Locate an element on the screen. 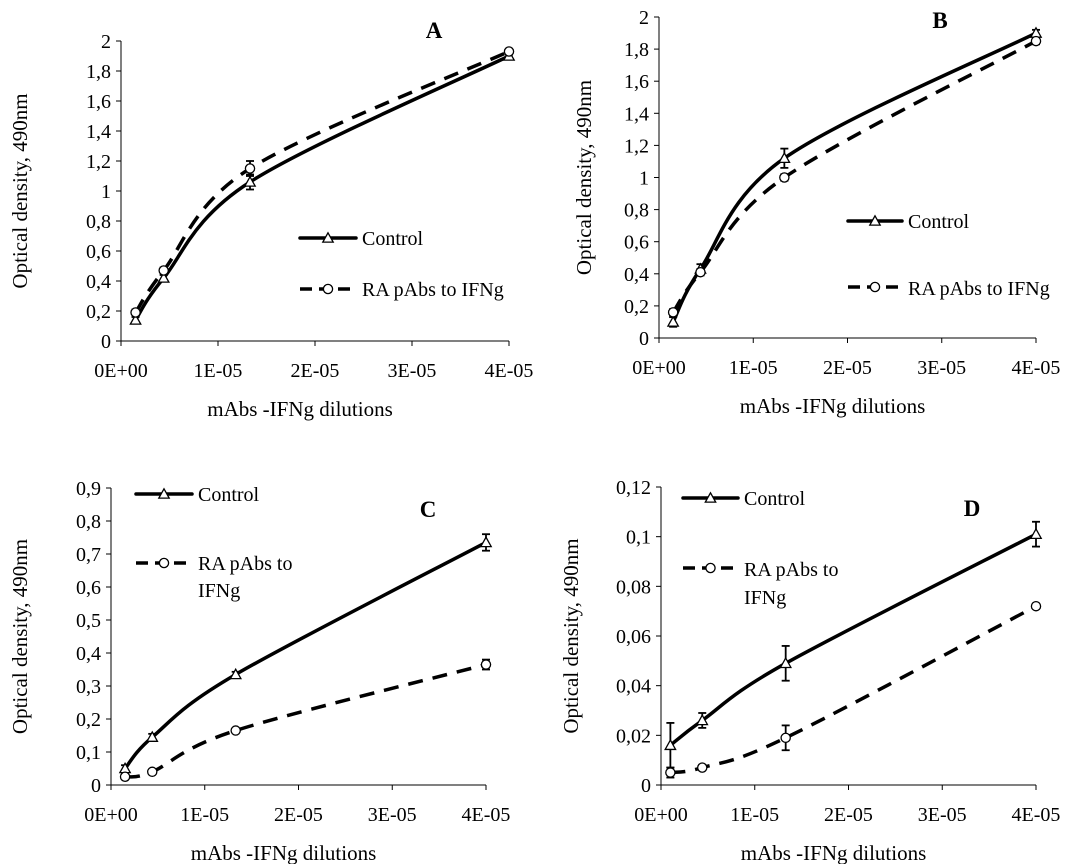 This screenshot has height=864, width=1076. y-tick-label: 0,5 is located at coordinates (88, 621).